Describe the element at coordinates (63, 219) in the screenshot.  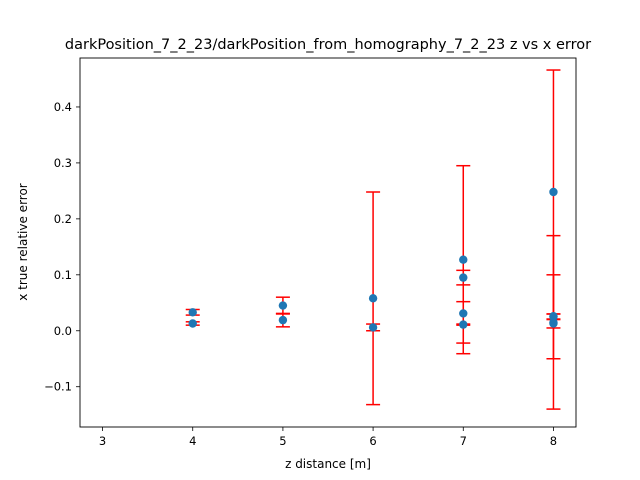
I see `y-tick-label: 0.2` at that location.